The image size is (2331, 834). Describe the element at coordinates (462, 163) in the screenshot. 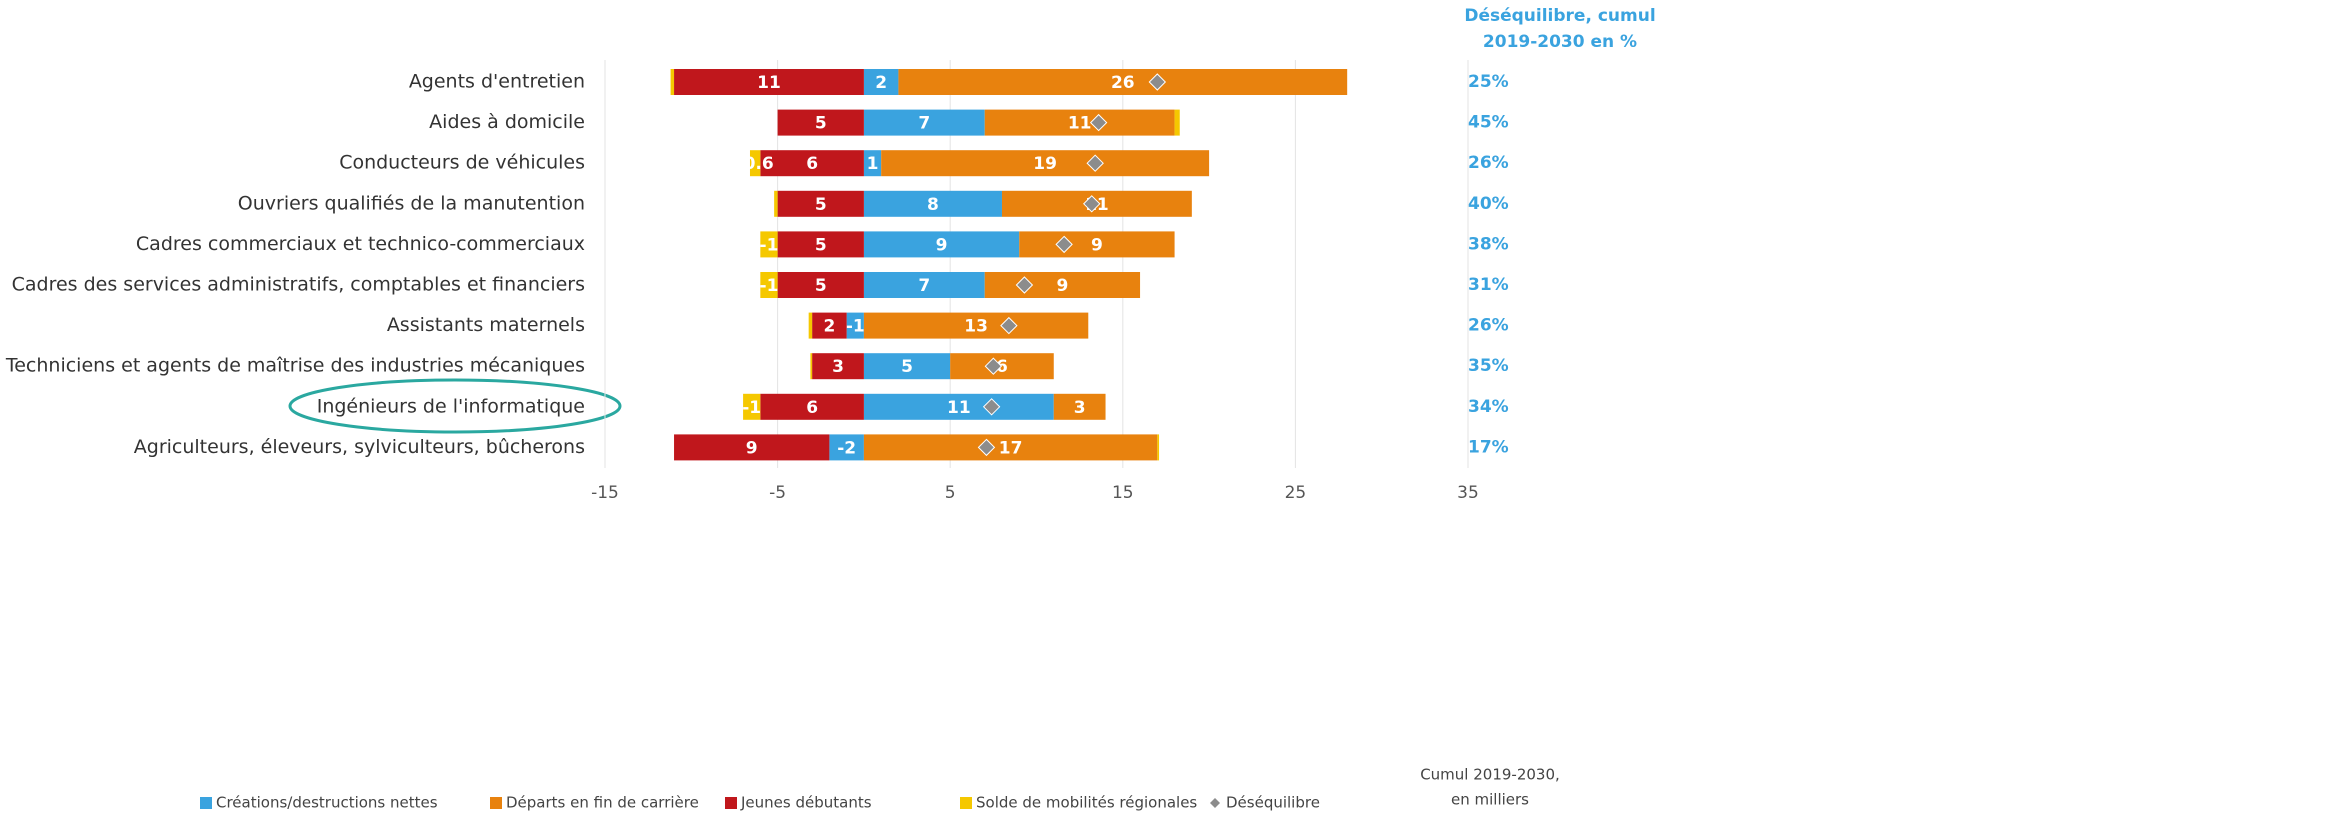

I see `category-label: Conducteurs de véhicules` at that location.